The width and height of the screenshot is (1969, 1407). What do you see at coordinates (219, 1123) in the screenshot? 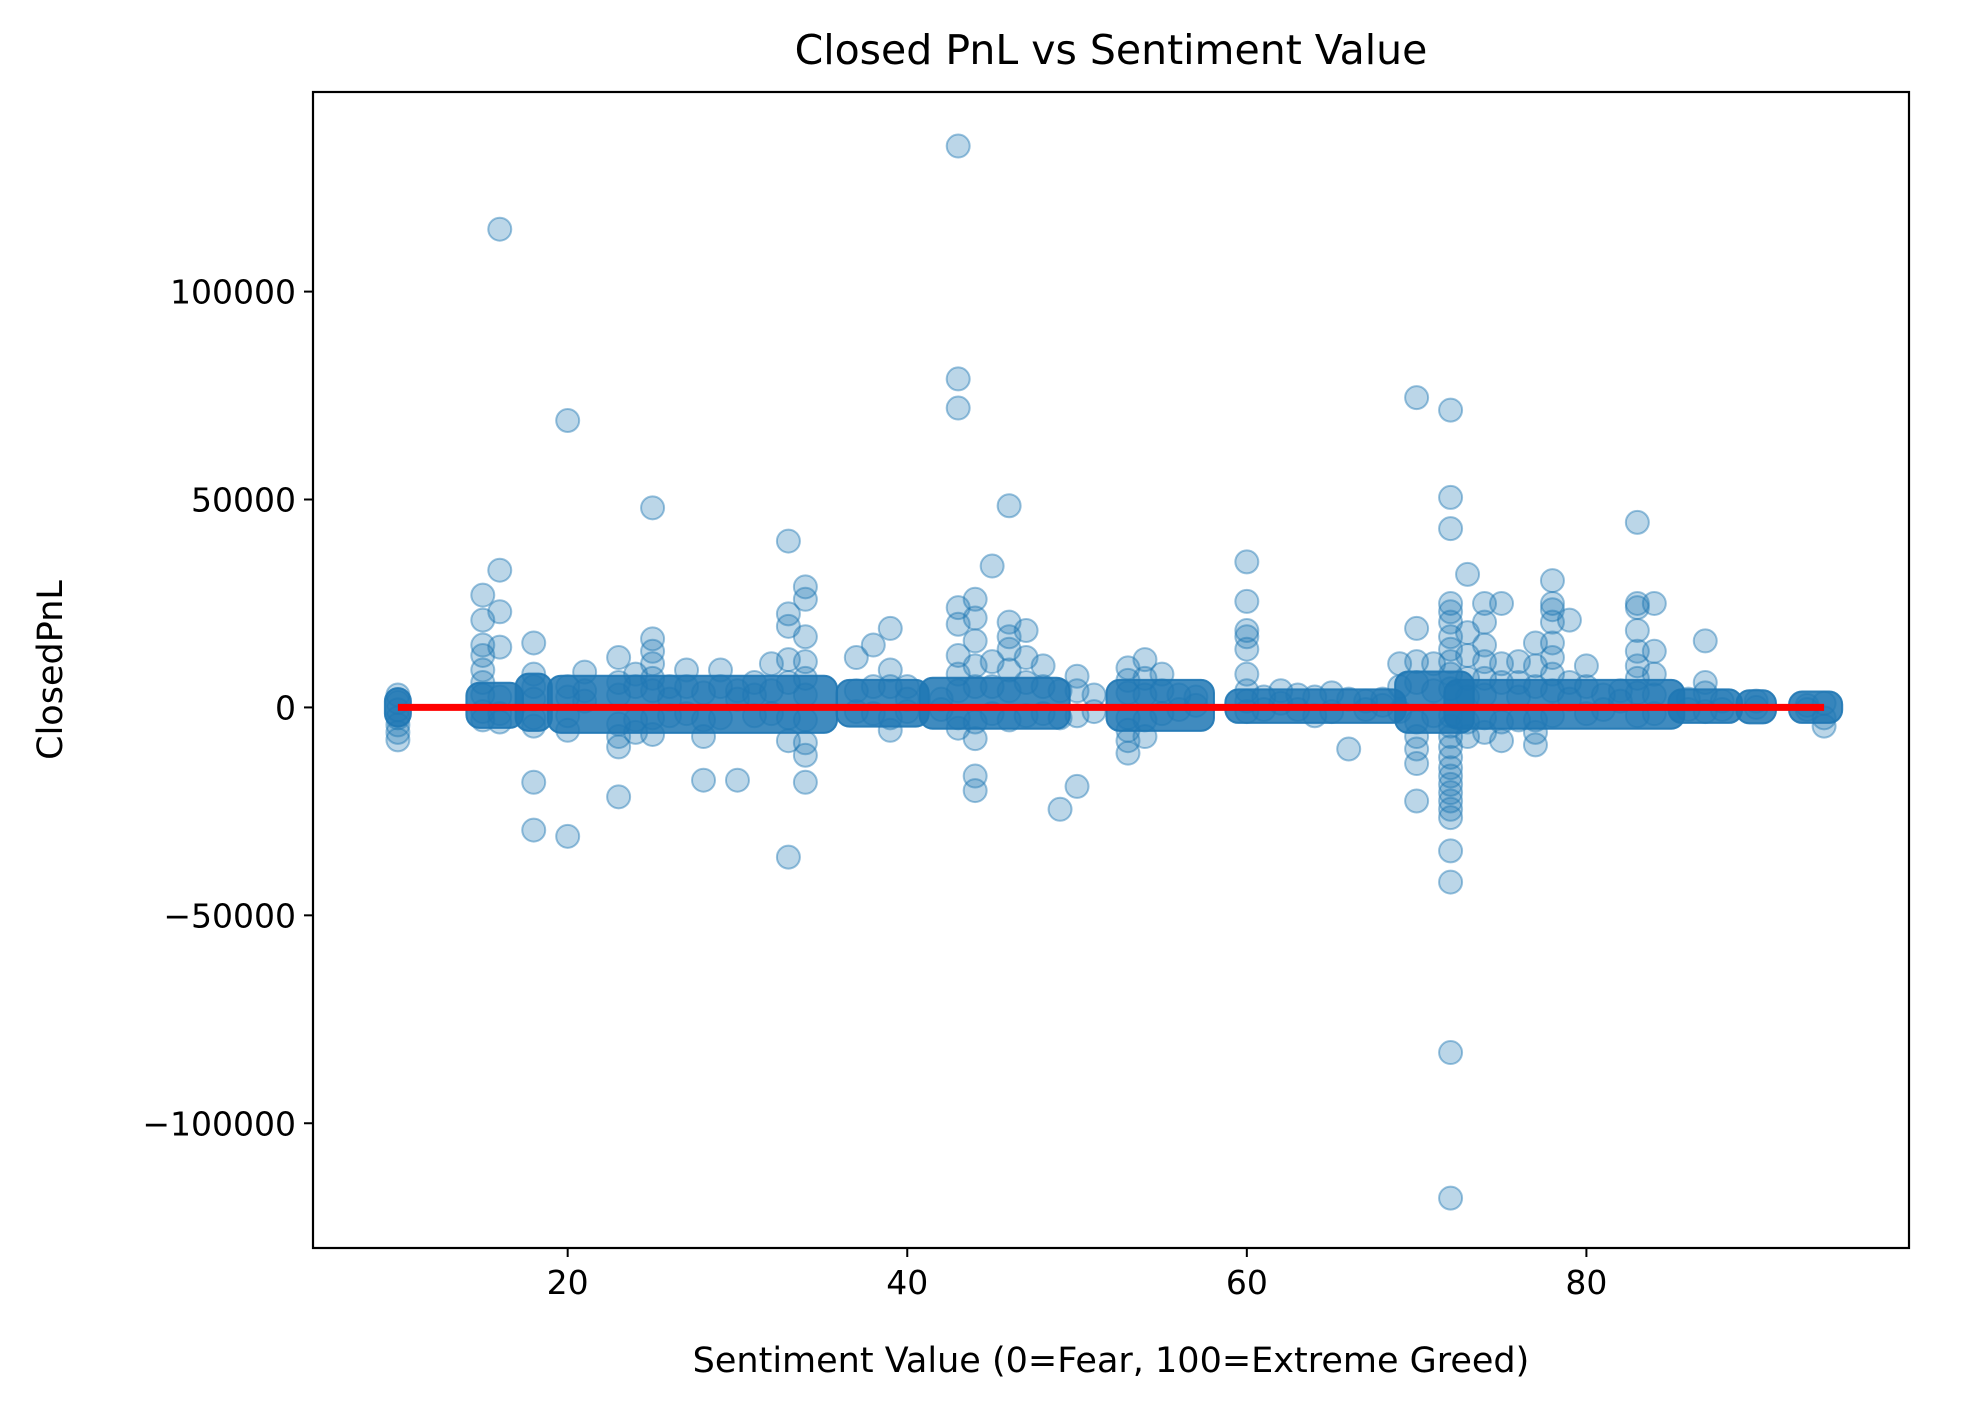
I see `y-tick-label: −100000` at bounding box center [219, 1123].